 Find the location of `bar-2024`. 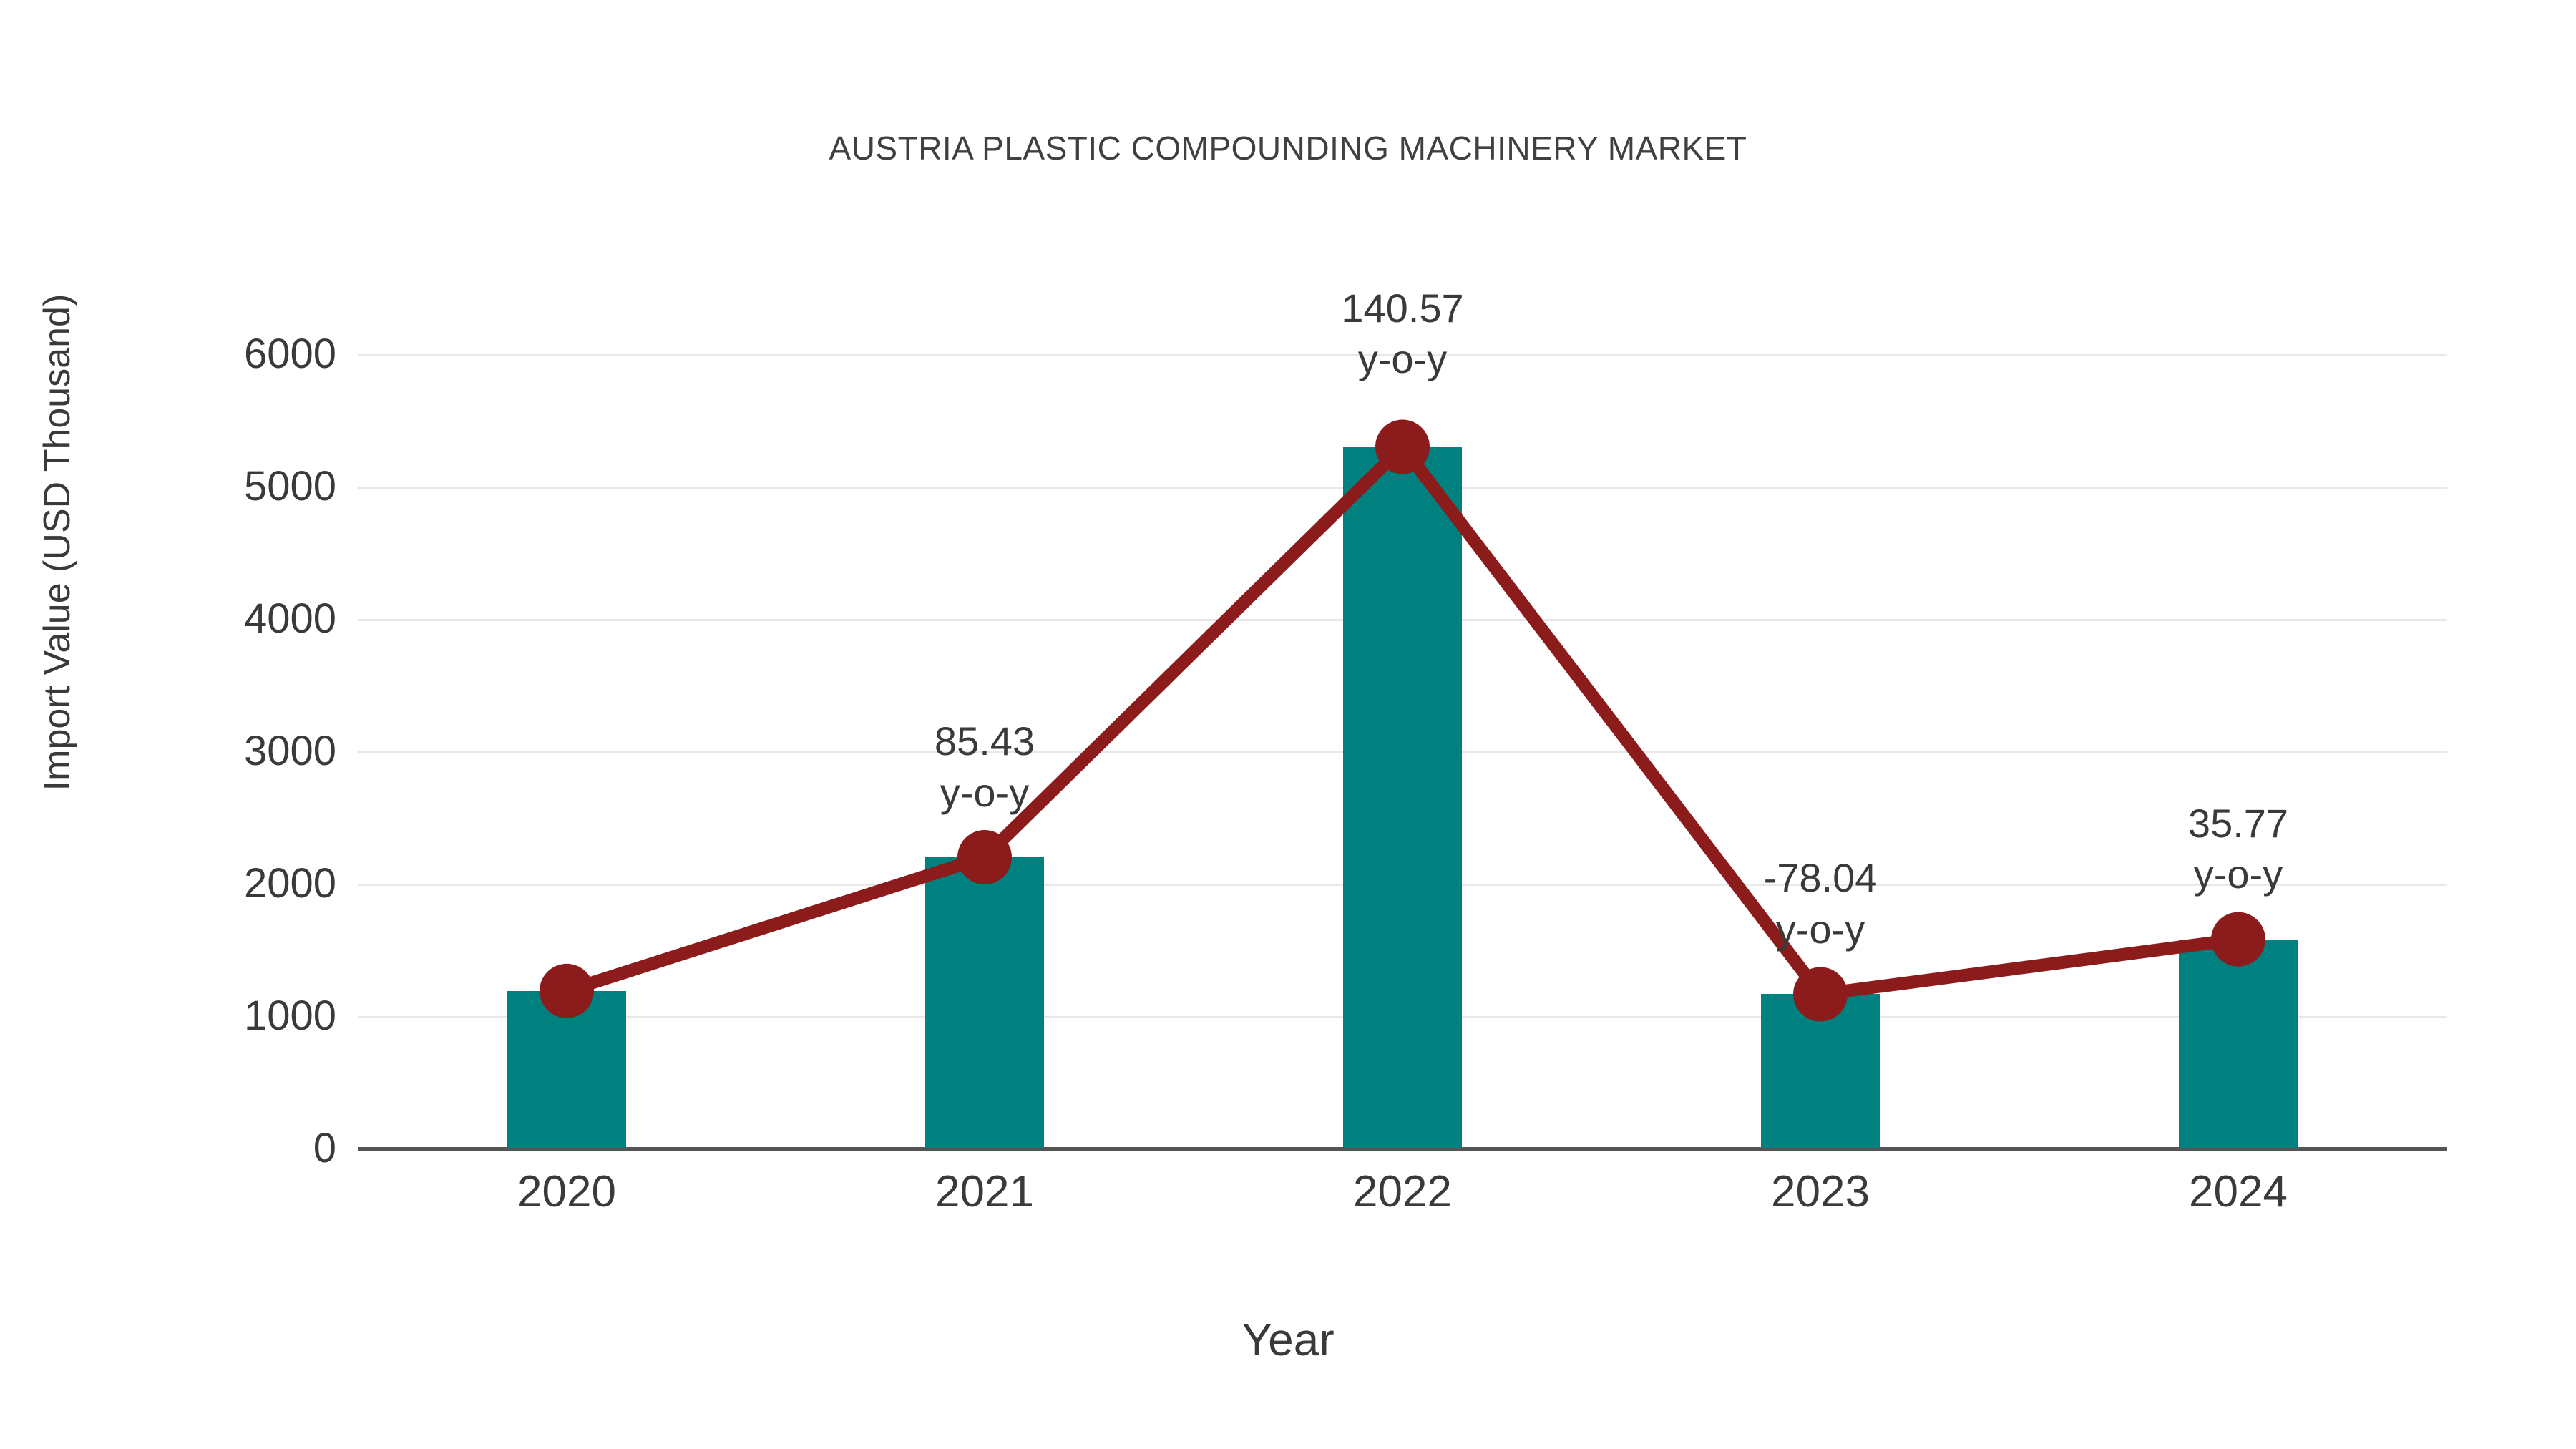

bar-2024 is located at coordinates (2238, 1043).